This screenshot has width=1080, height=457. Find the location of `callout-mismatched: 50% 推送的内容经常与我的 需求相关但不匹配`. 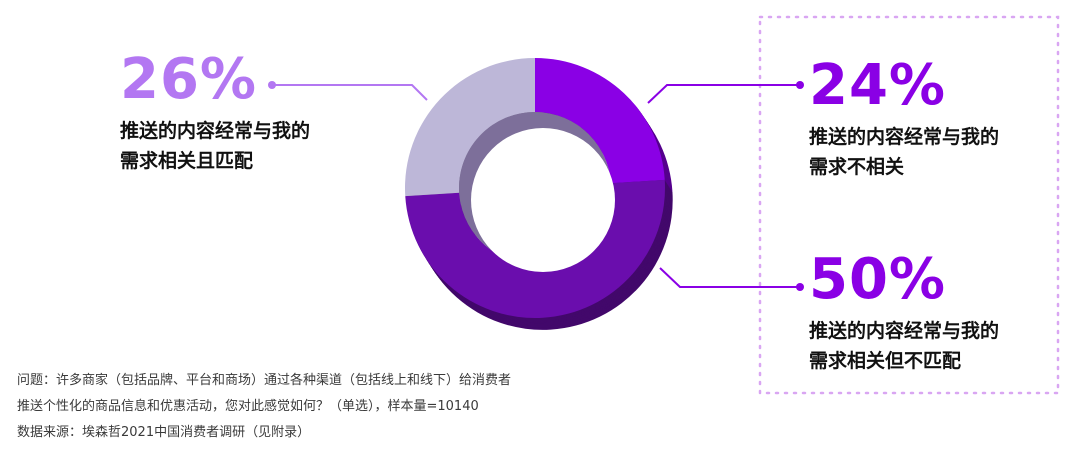

callout-mismatched: 50% 推送的内容经常与我的 需求相关但不匹配 is located at coordinates (904, 314).